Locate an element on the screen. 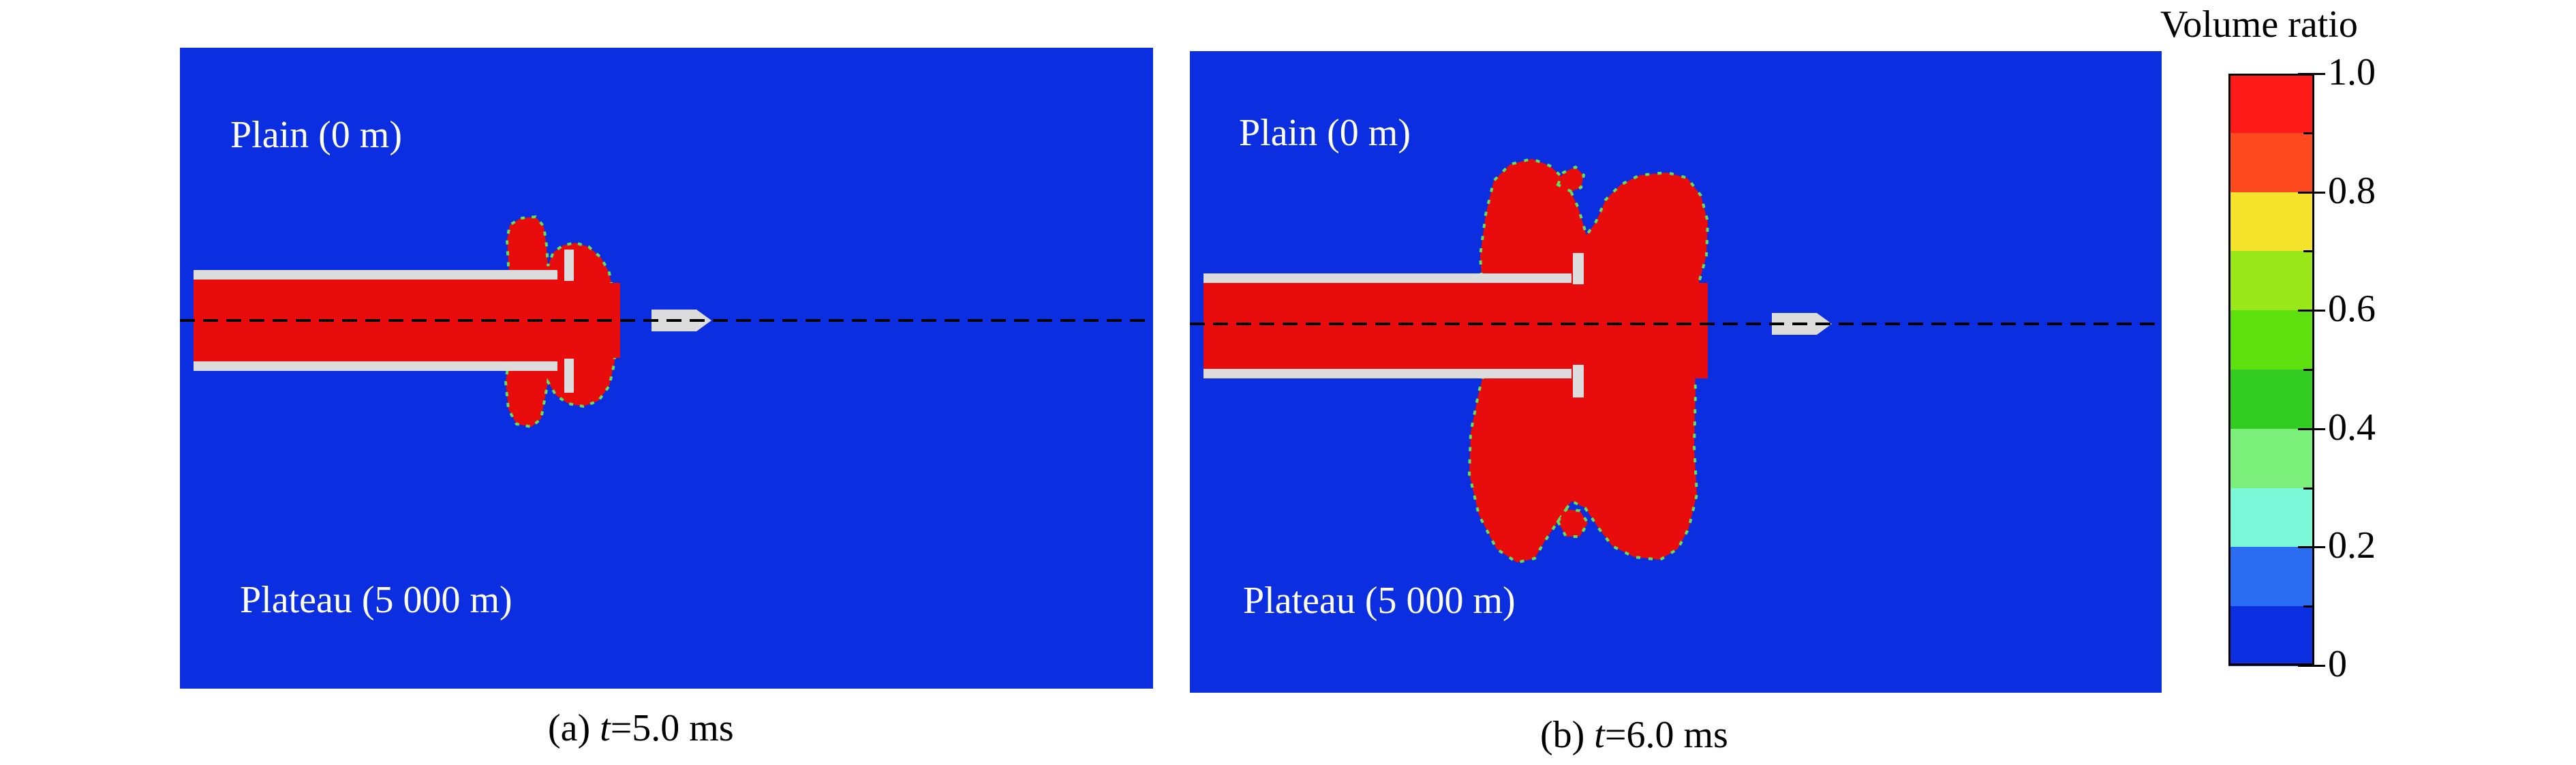 The height and width of the screenshot is (765, 2576). gas-swirl-lower-b is located at coordinates (1573, 522).